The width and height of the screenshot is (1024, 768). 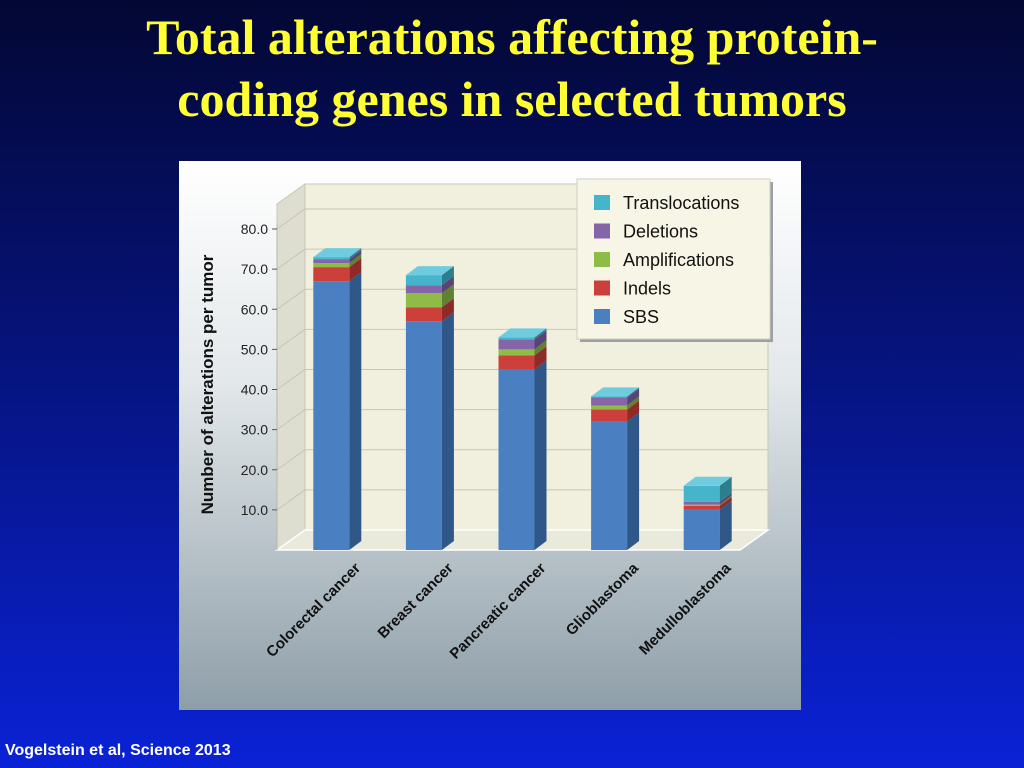 I want to click on citation: Vogelstein et al, Science 2013, so click(x=118, y=750).